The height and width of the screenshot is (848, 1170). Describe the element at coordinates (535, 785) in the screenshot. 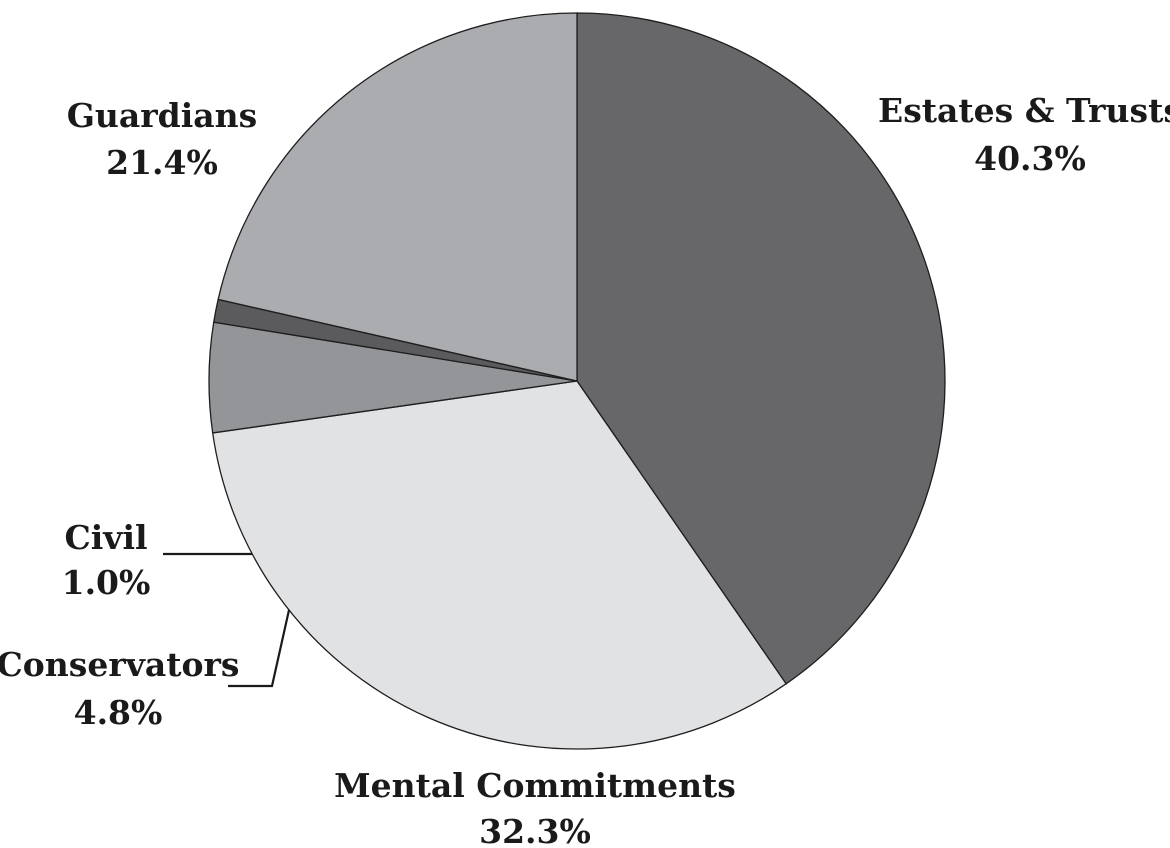

I see `label-mental-commitments-name: Mental Commitments` at that location.